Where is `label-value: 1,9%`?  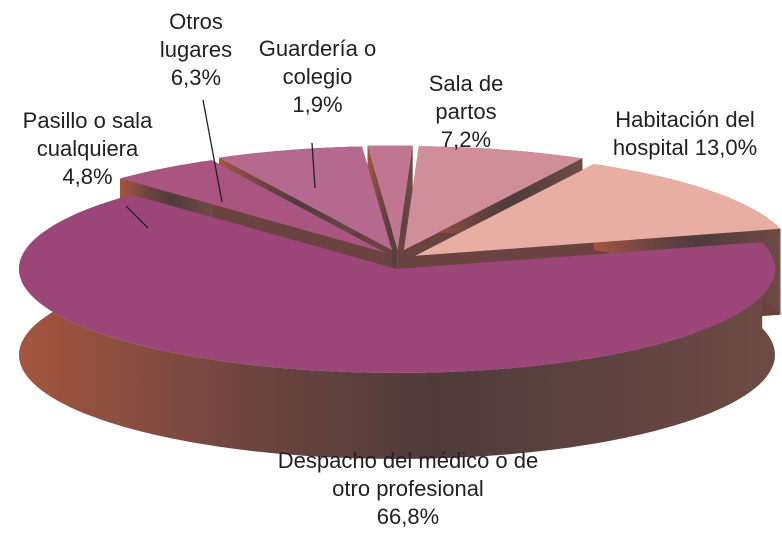
label-value: 1,9% is located at coordinates (317, 104).